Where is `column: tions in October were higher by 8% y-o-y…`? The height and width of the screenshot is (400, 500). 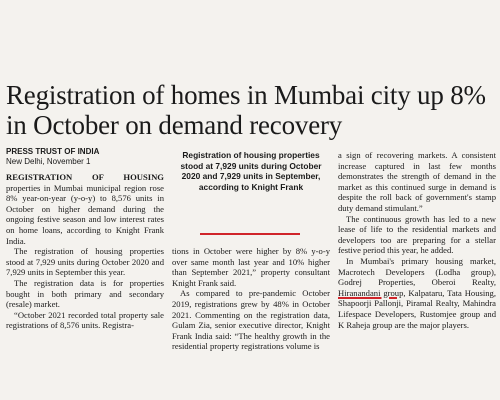
column: tions in October were higher by 8% y-o-y… is located at coordinates (251, 299).